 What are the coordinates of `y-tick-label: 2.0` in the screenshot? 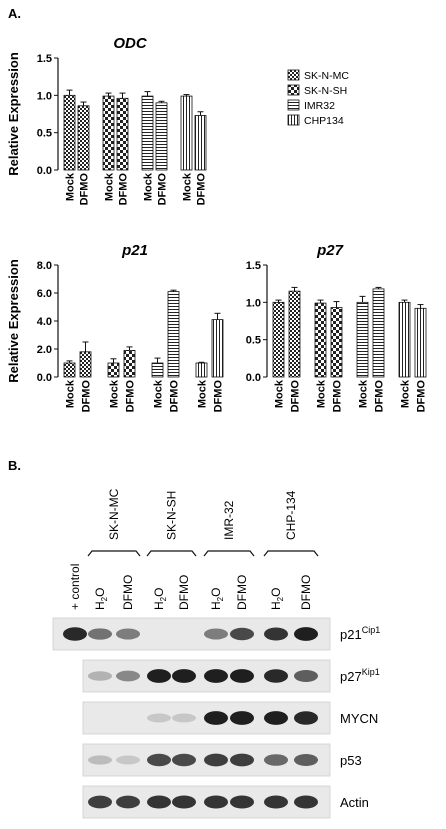 It's located at (44, 350).